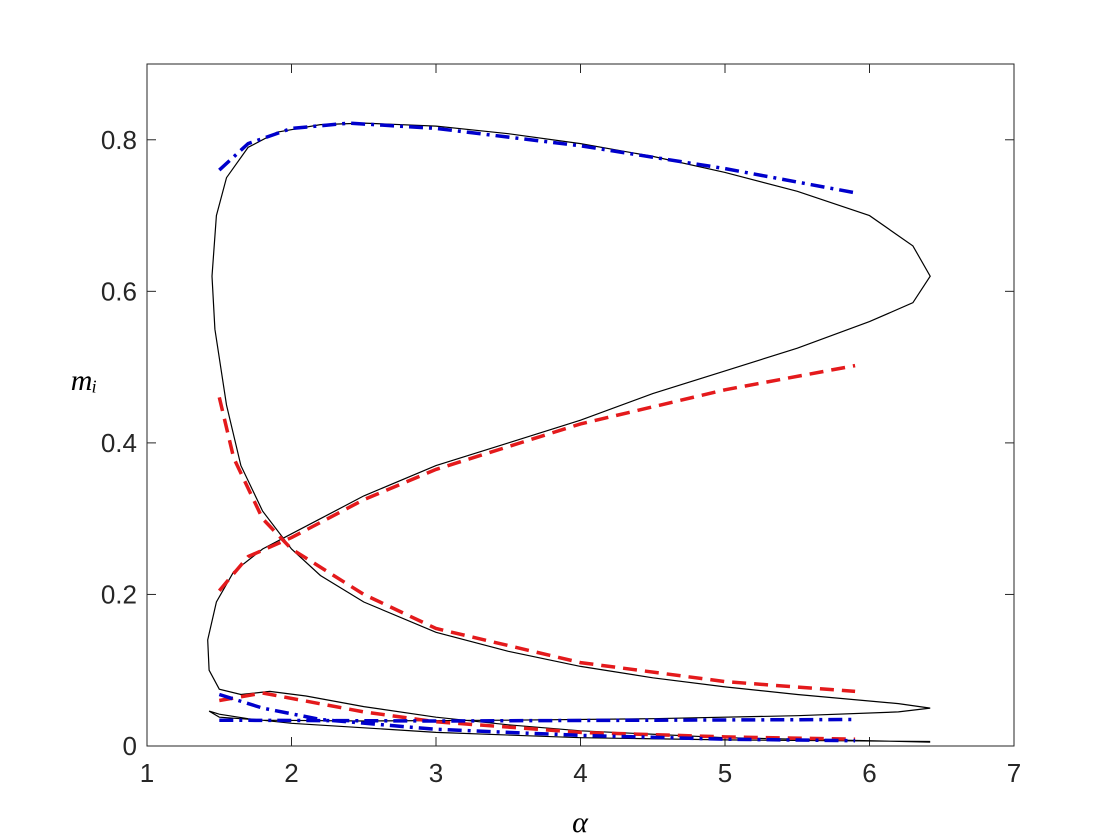 The width and height of the screenshot is (1120, 840). I want to click on x-tick-label: 4, so click(580, 773).